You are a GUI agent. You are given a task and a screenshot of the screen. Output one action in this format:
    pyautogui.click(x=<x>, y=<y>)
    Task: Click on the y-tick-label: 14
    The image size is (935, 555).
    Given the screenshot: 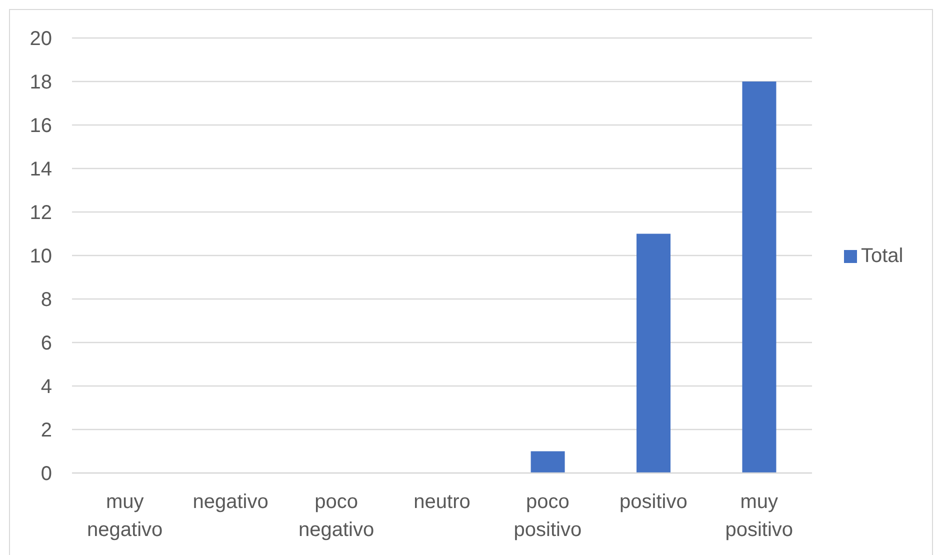 What is the action you would take?
    pyautogui.click(x=41, y=169)
    